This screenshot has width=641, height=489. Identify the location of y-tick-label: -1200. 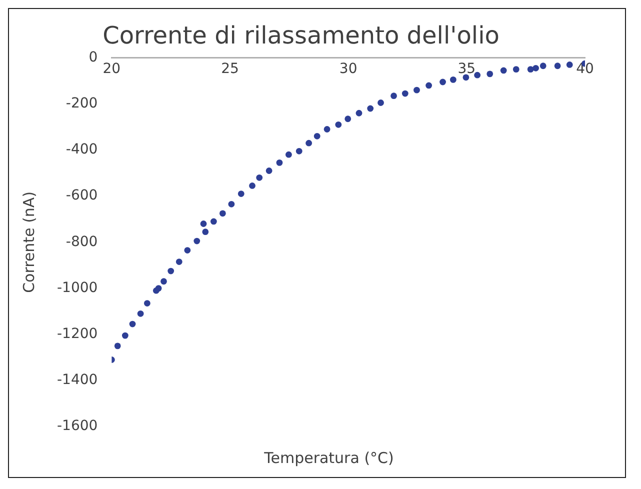
(77, 334).